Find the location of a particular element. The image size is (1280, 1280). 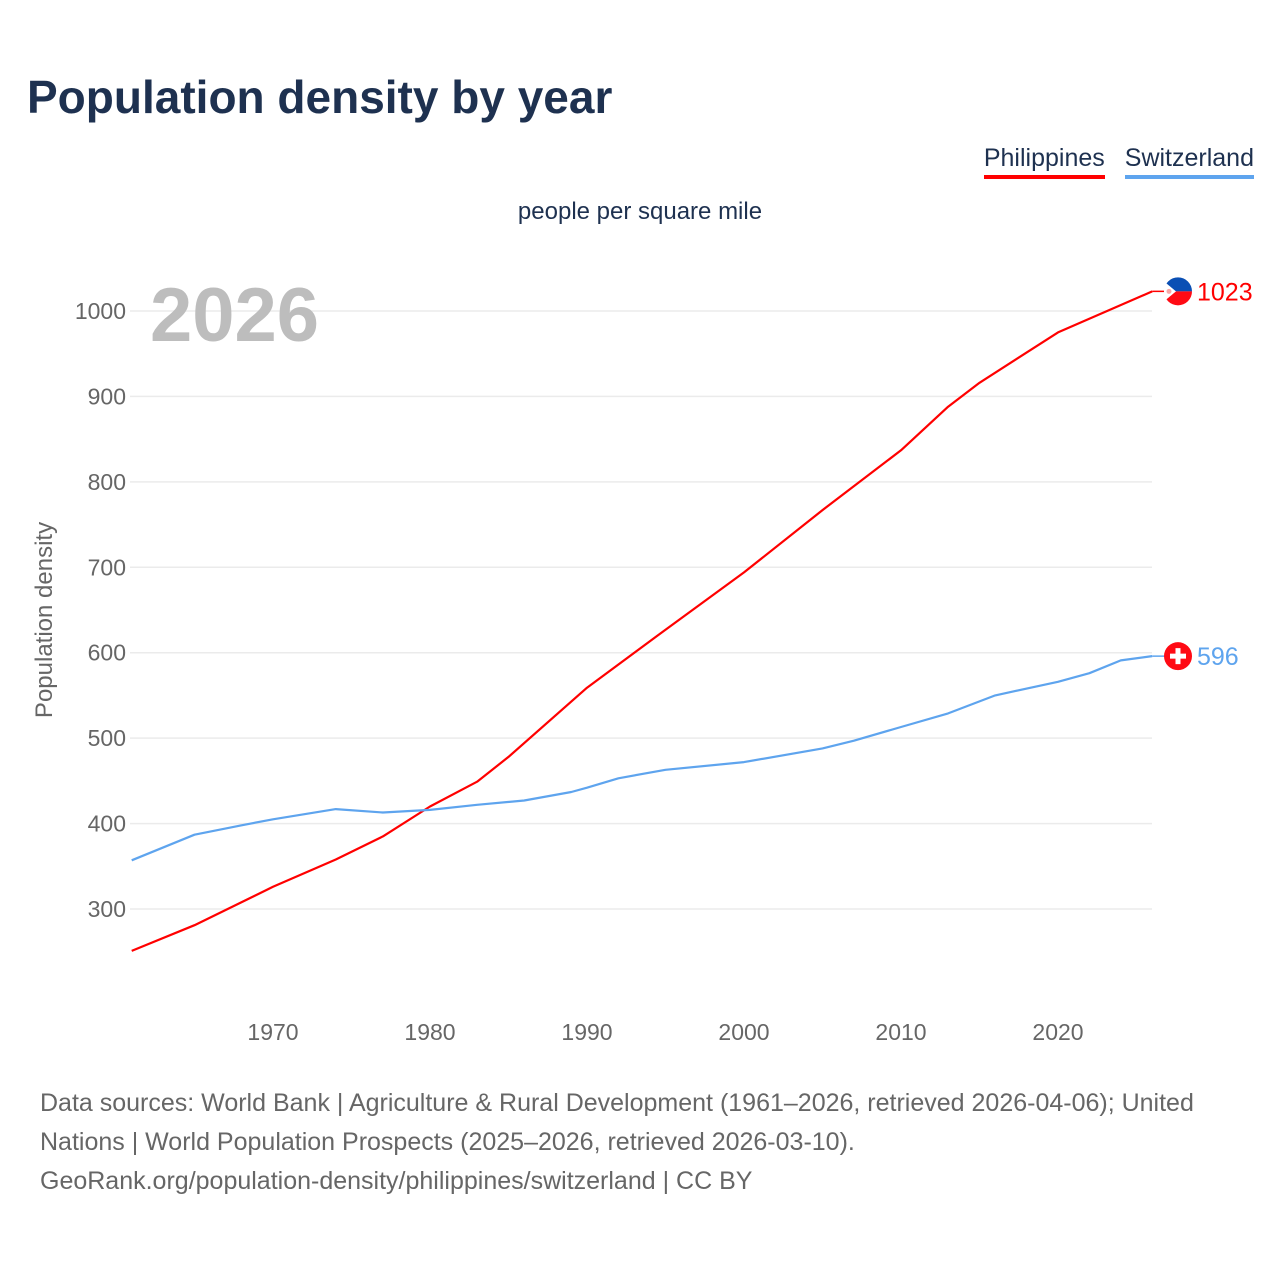

y-tick-label: 900 is located at coordinates (107, 396).